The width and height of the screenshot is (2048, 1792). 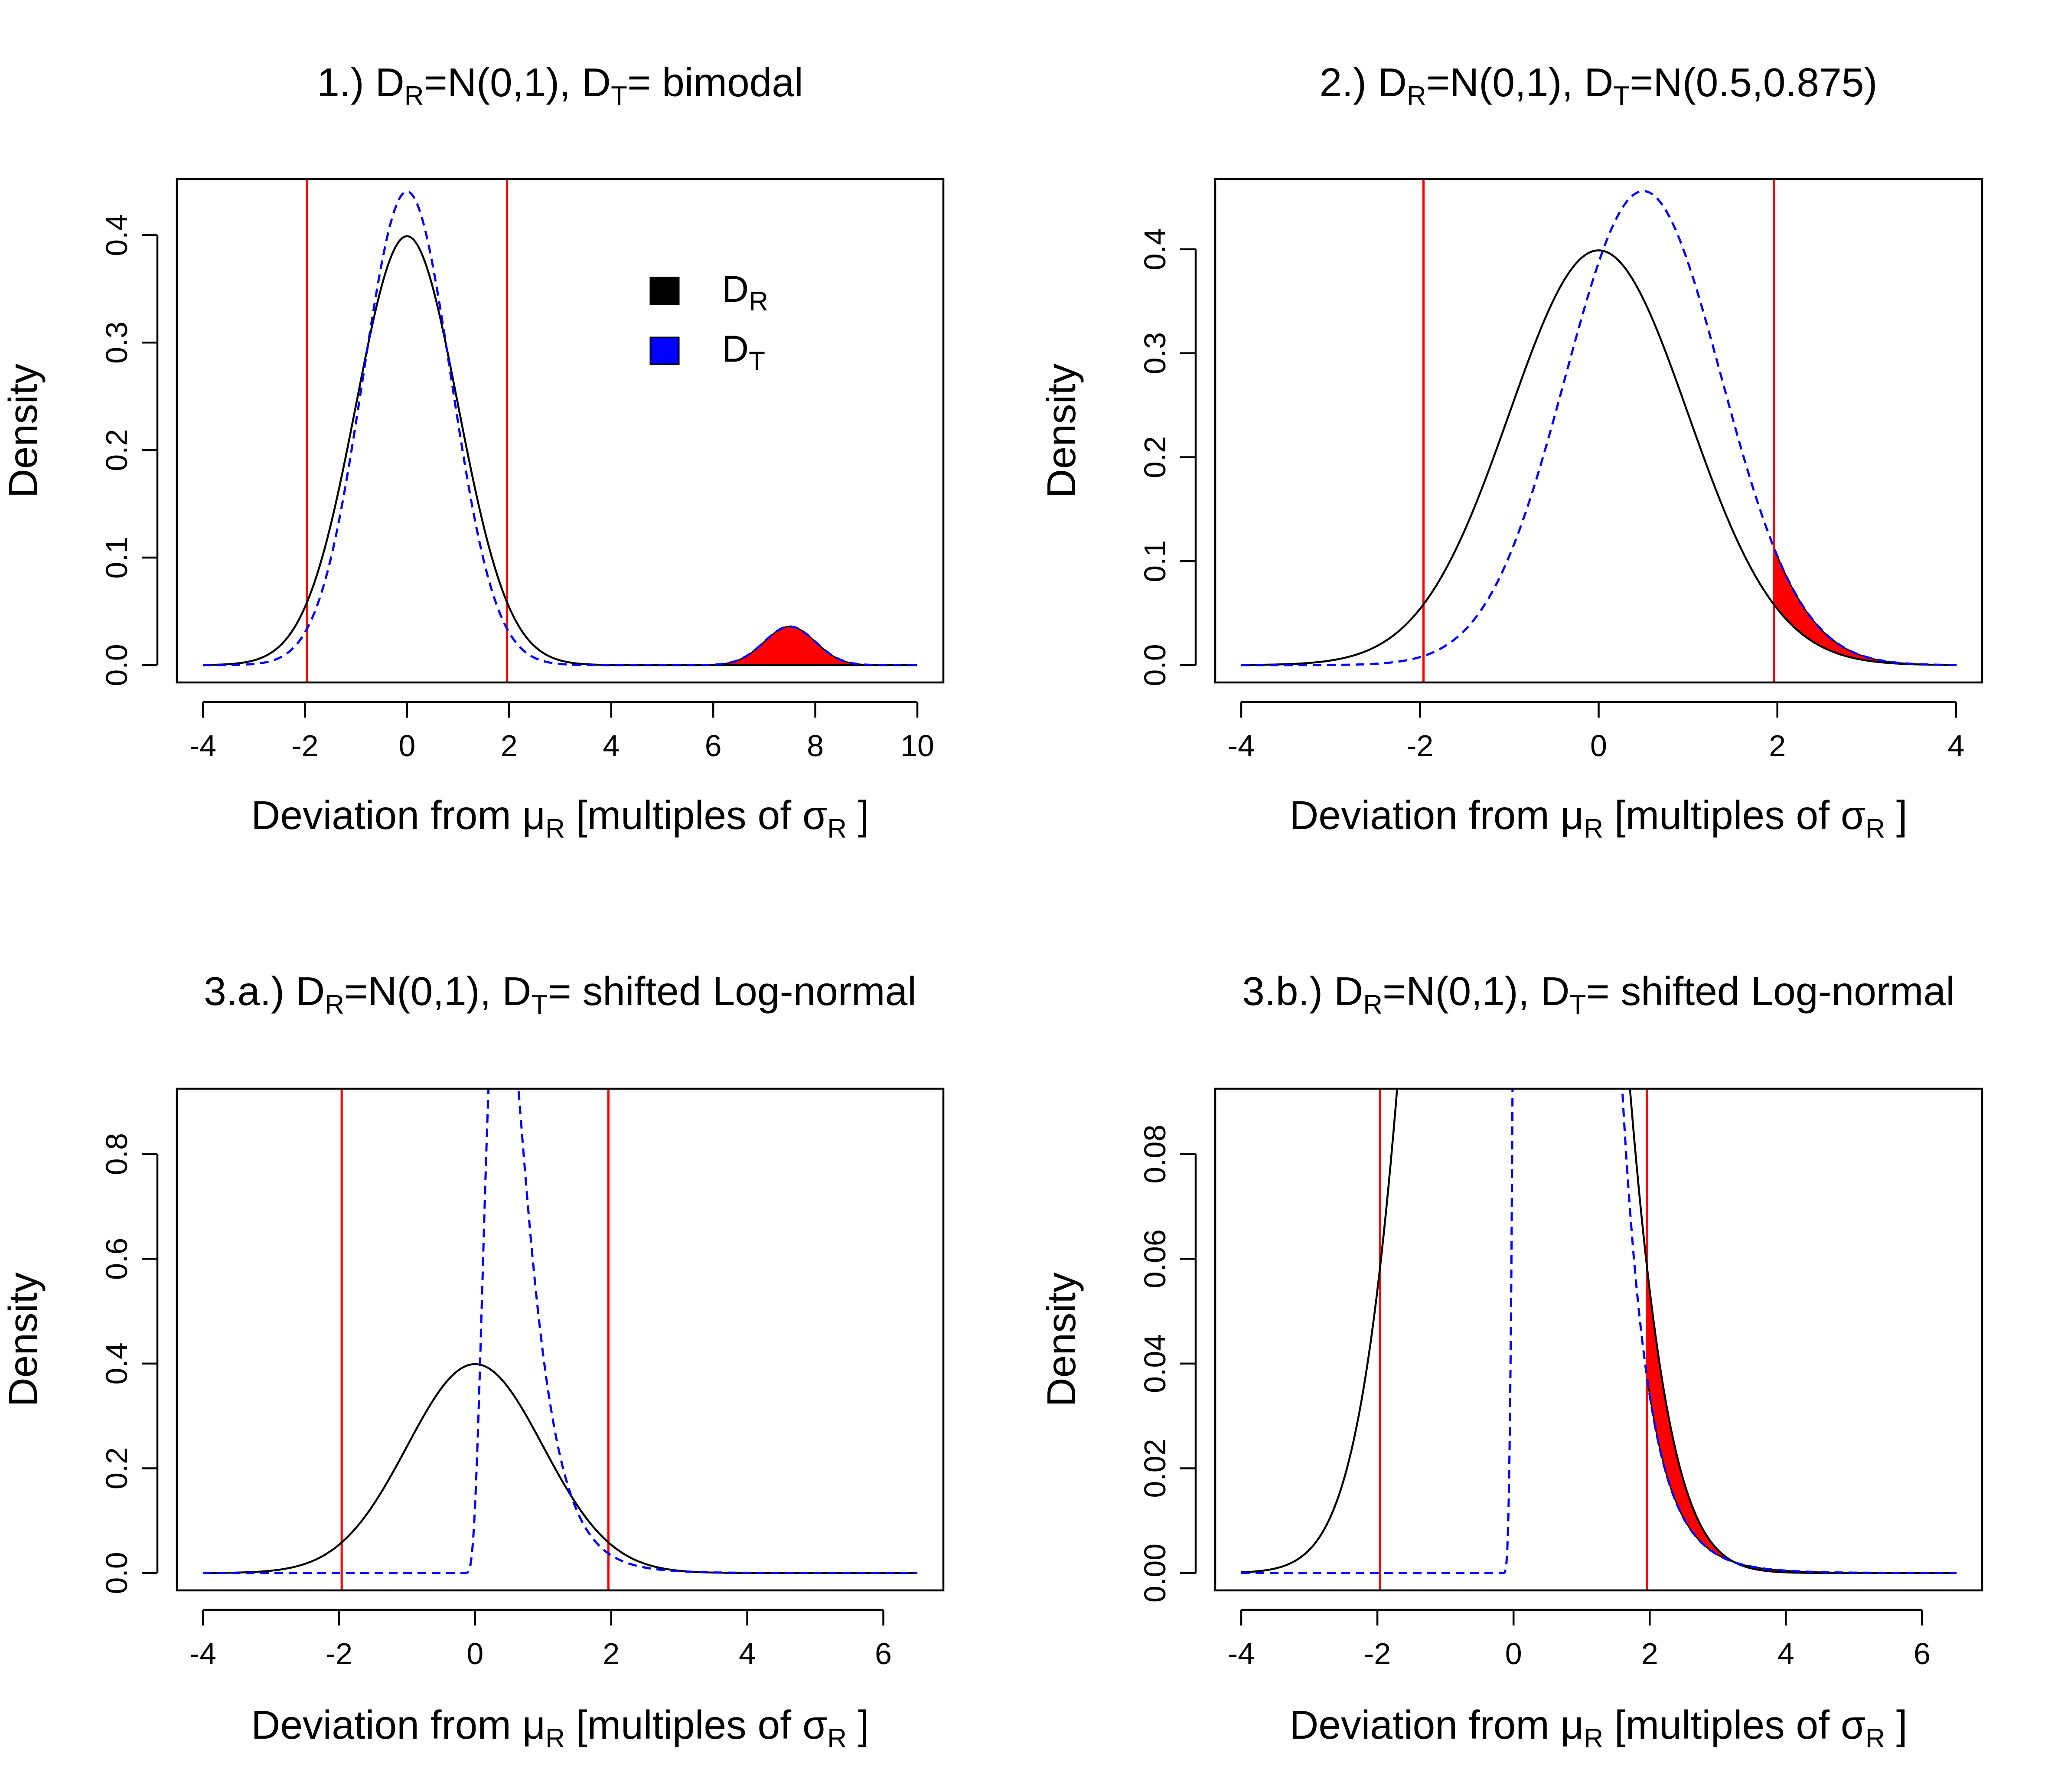 I want to click on y-tick-label: 0.00, so click(x=1155, y=1573).